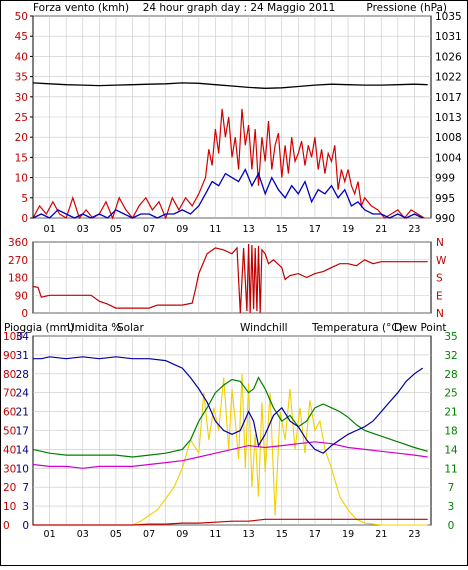  I want to click on humidity-tick-label: 17, so click(22, 432).